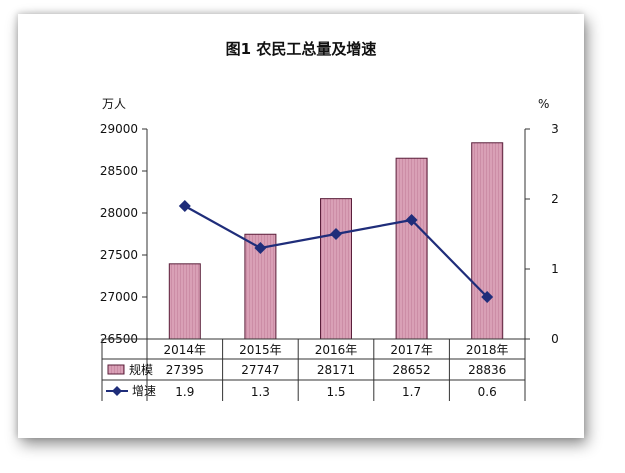 This screenshot has width=625, height=473. What do you see at coordinates (411, 350) in the screenshot?
I see `category-label: 2017年` at bounding box center [411, 350].